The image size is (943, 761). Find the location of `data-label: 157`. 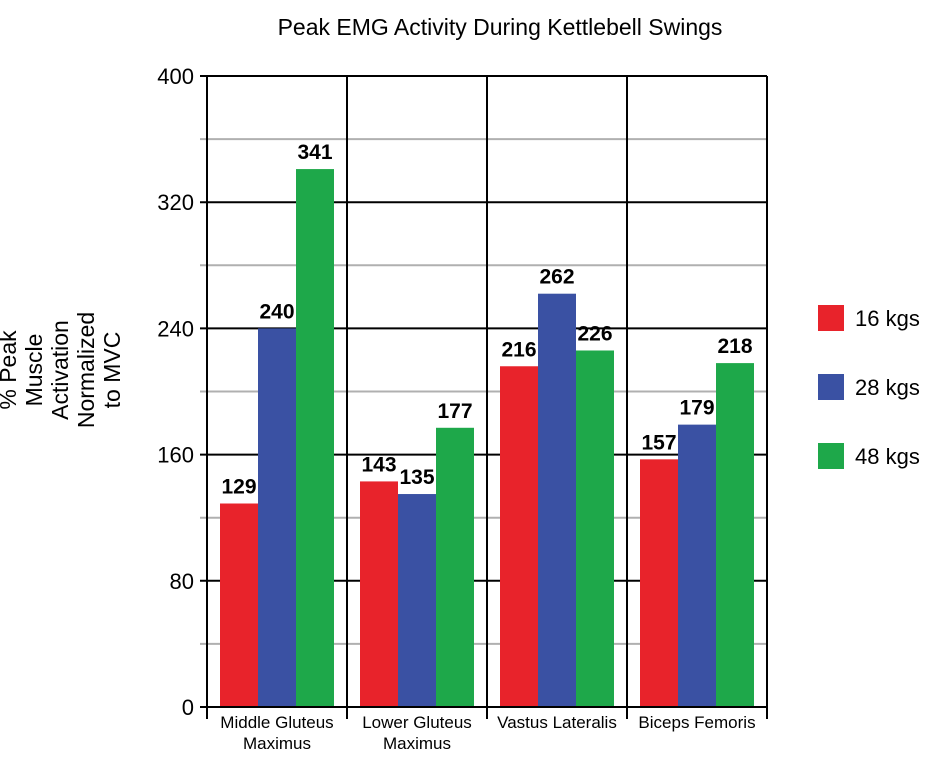

data-label: 157 is located at coordinates (658, 442).